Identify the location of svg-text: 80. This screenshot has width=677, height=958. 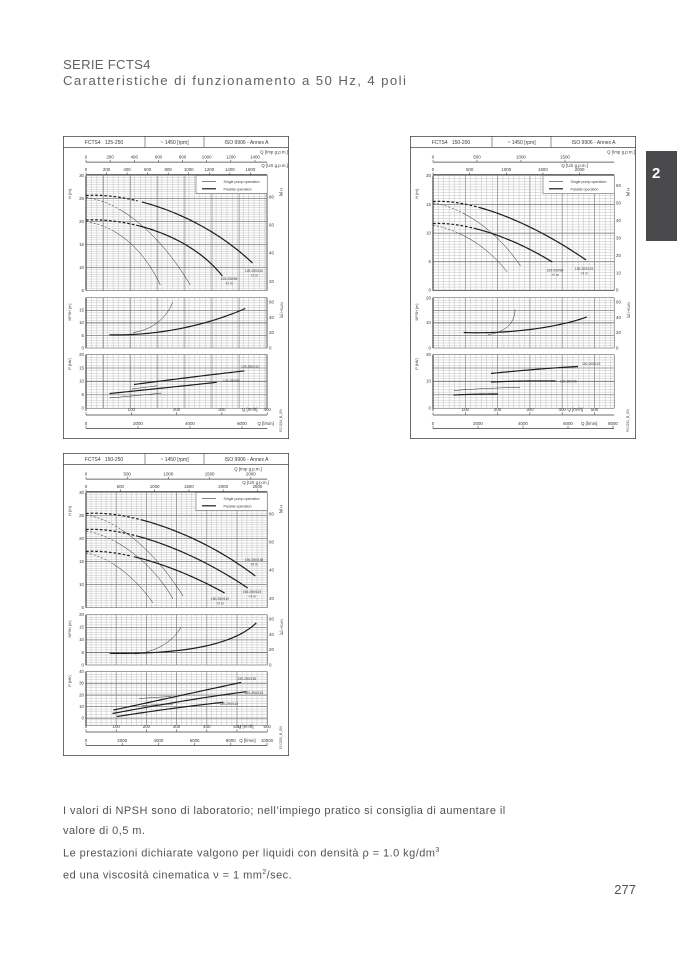
(271, 196).